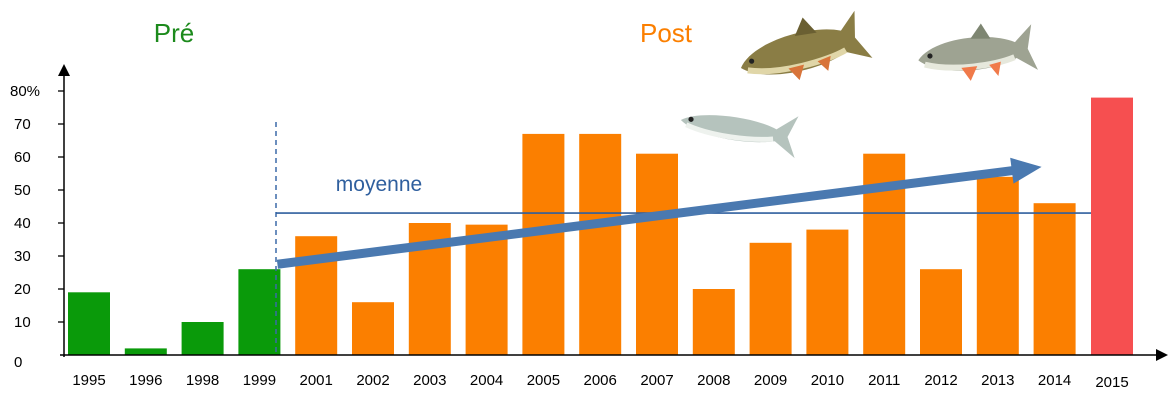 The width and height of the screenshot is (1169, 398). I want to click on bar-2004, so click(486, 289).